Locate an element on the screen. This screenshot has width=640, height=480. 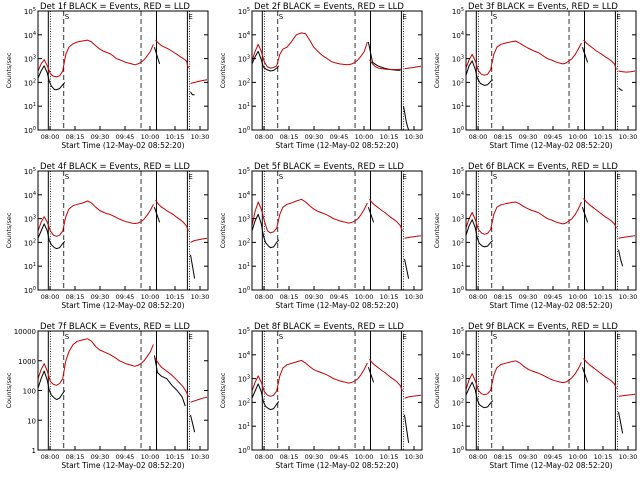
panel-title: Det 2f BLACK = Events, RED = LLD is located at coordinates (329, 7).